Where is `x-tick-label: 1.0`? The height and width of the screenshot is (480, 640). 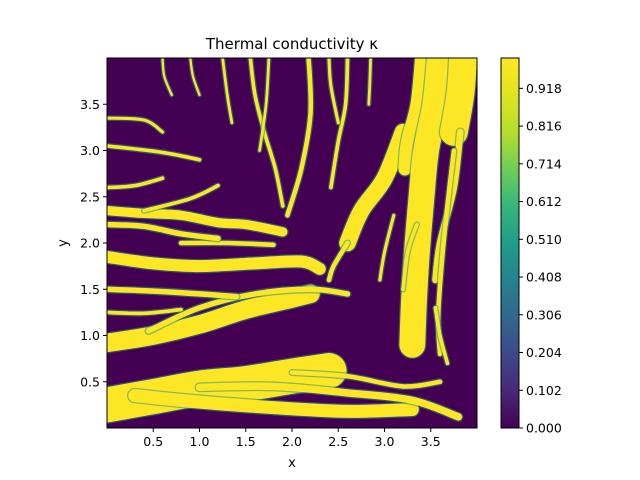 x-tick-label: 1.0 is located at coordinates (200, 441).